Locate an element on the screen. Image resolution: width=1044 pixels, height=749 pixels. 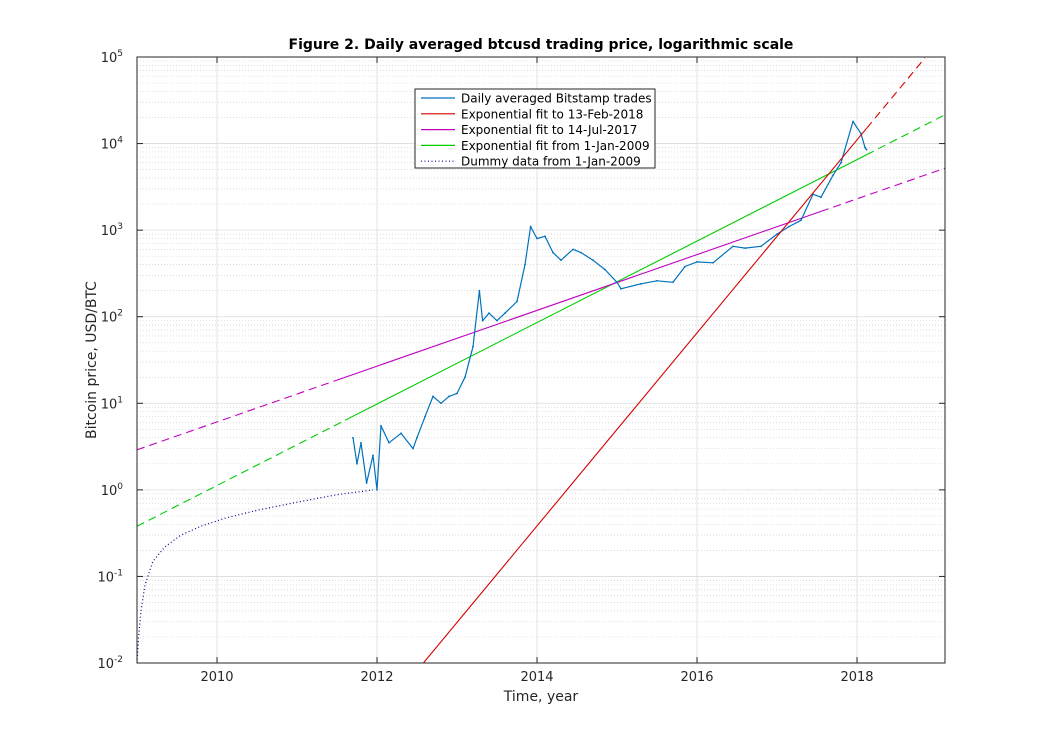
y-tick-label: 10⁻² is located at coordinates (110, 663).